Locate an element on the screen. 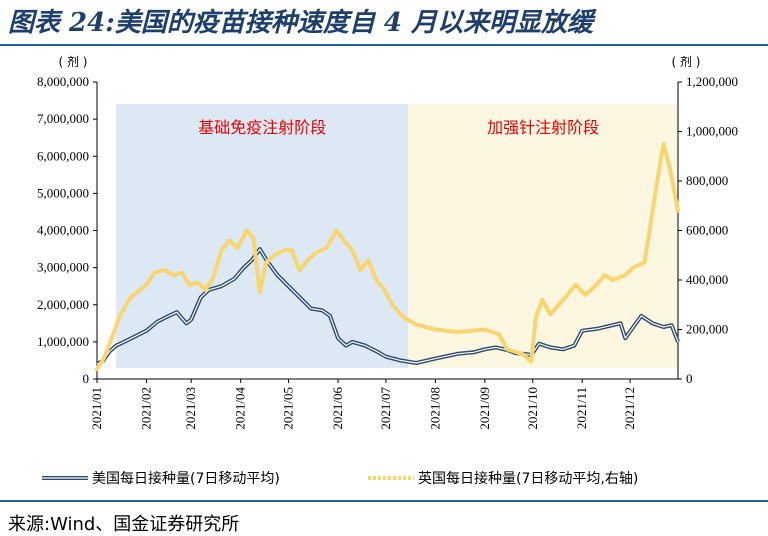  x-tick-label: 2021/03 is located at coordinates (190, 408).